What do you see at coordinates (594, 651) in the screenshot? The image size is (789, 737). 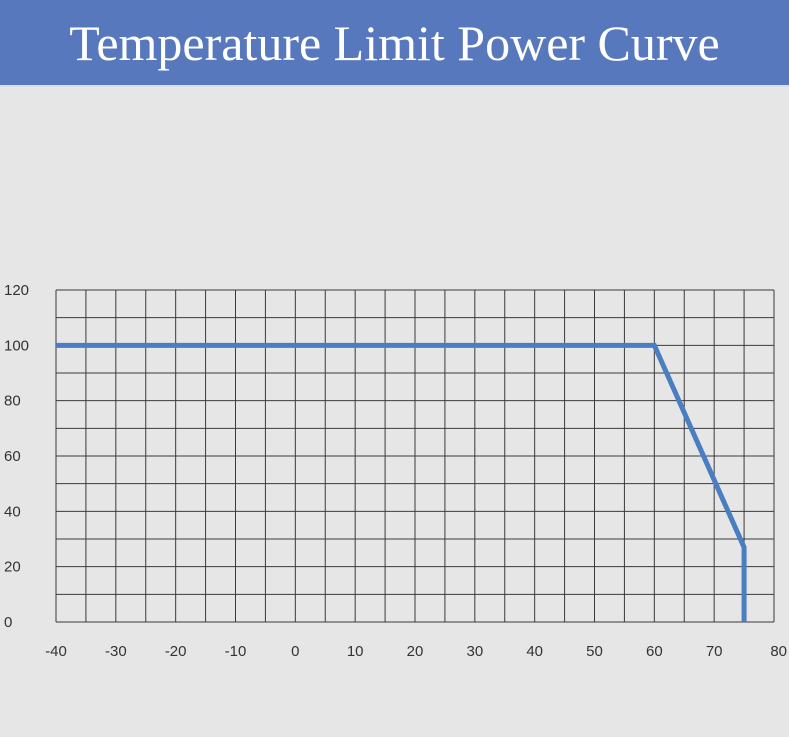 I see `x-tick-label: 50` at bounding box center [594, 651].